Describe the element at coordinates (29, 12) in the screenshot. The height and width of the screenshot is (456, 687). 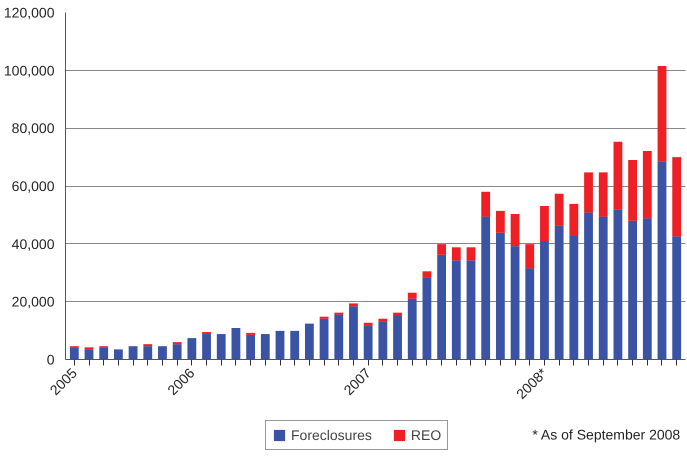
I see `y-tick-label: 120,000` at that location.